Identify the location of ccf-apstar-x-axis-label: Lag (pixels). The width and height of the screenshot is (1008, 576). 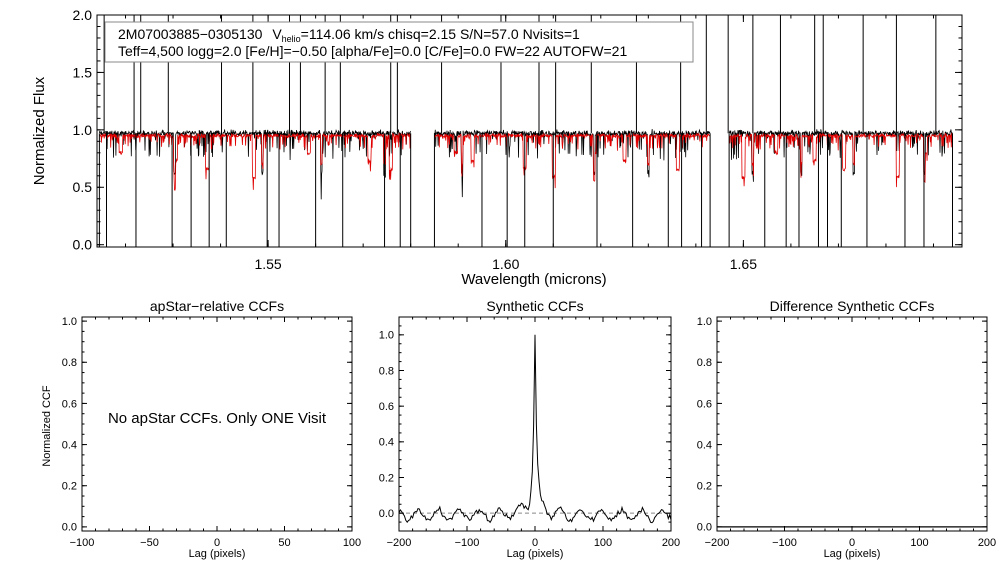
(217, 554).